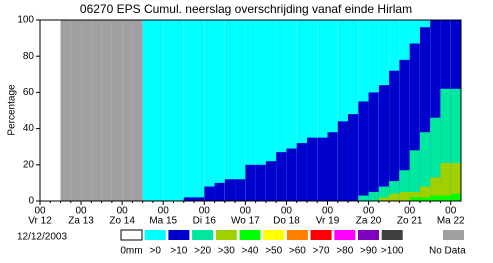  I want to click on legend-label: >60, so click(297, 251).